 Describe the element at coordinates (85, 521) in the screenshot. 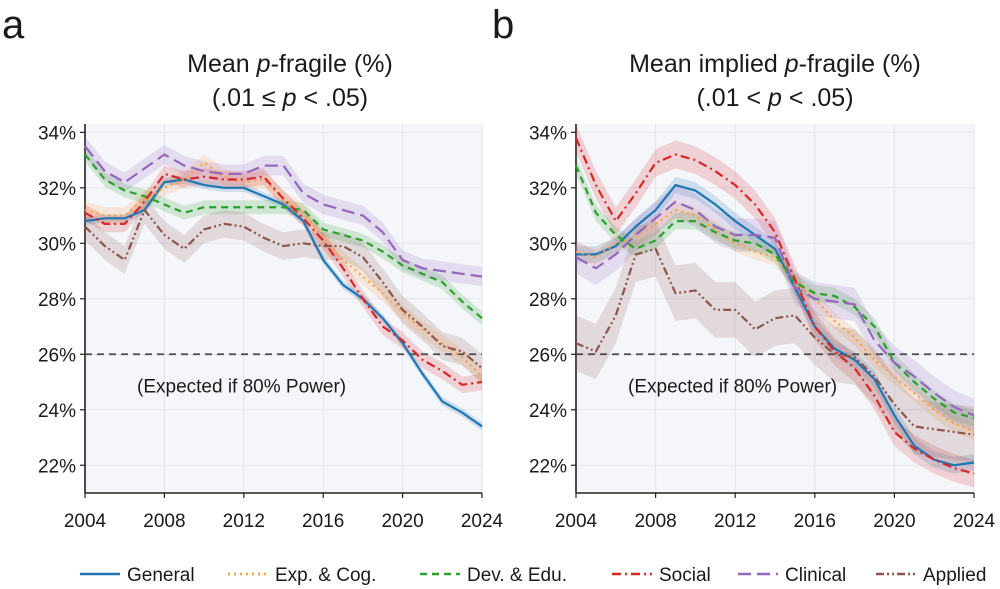

I see `panel-a-xtick-label: 2004` at that location.